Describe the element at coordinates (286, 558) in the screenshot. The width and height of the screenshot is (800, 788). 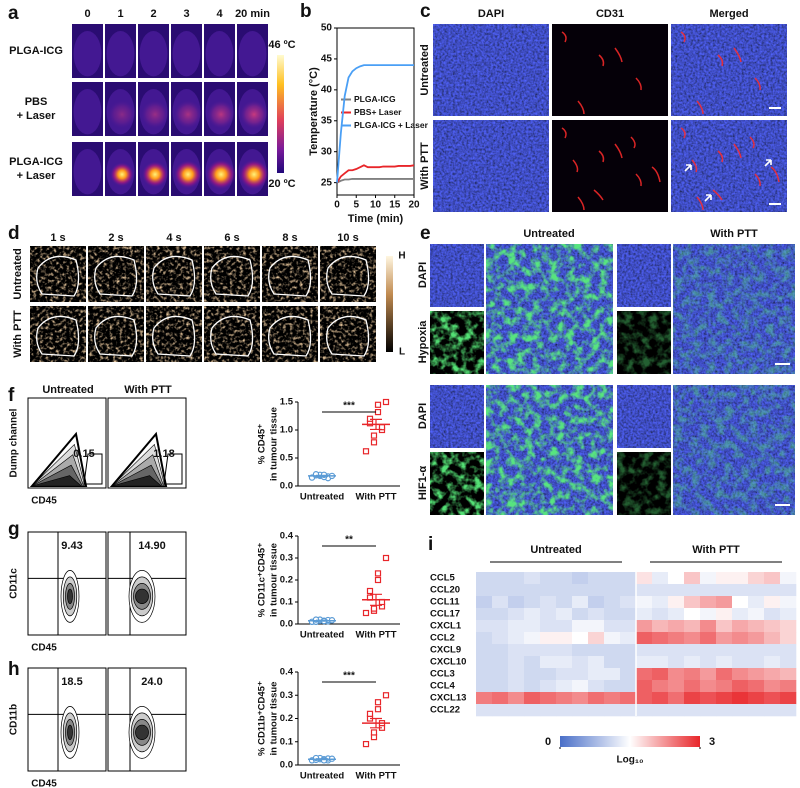
I see `y-tick-label: 0.3` at that location.